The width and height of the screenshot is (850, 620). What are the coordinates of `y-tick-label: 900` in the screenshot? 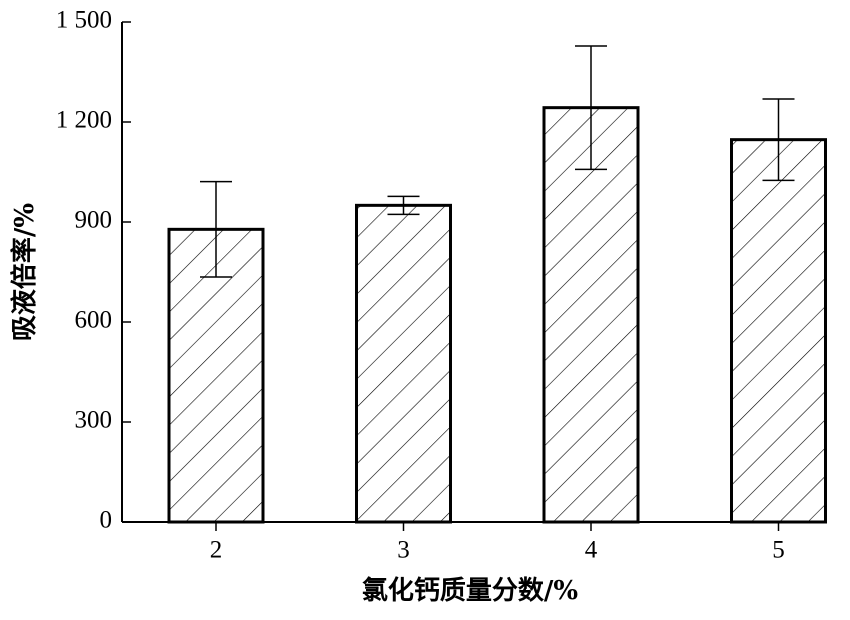 It's located at (94, 220).